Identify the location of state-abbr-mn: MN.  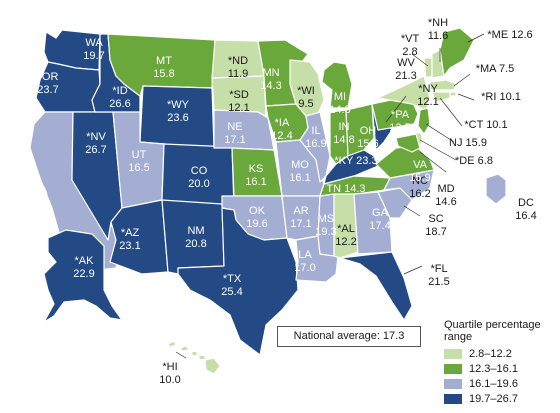
(270, 73).